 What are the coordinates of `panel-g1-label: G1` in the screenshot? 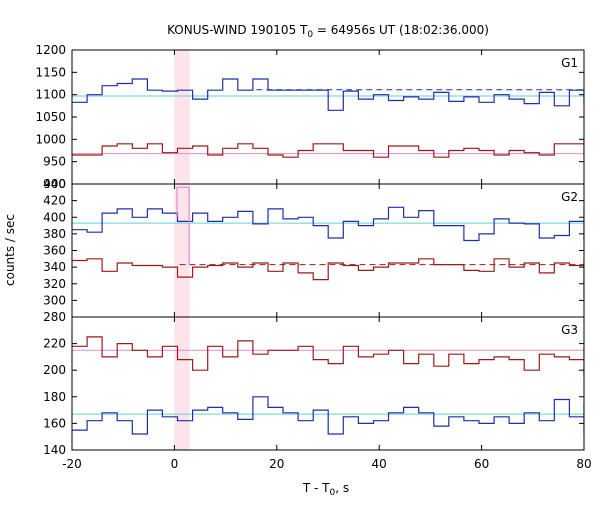 It's located at (569, 63).